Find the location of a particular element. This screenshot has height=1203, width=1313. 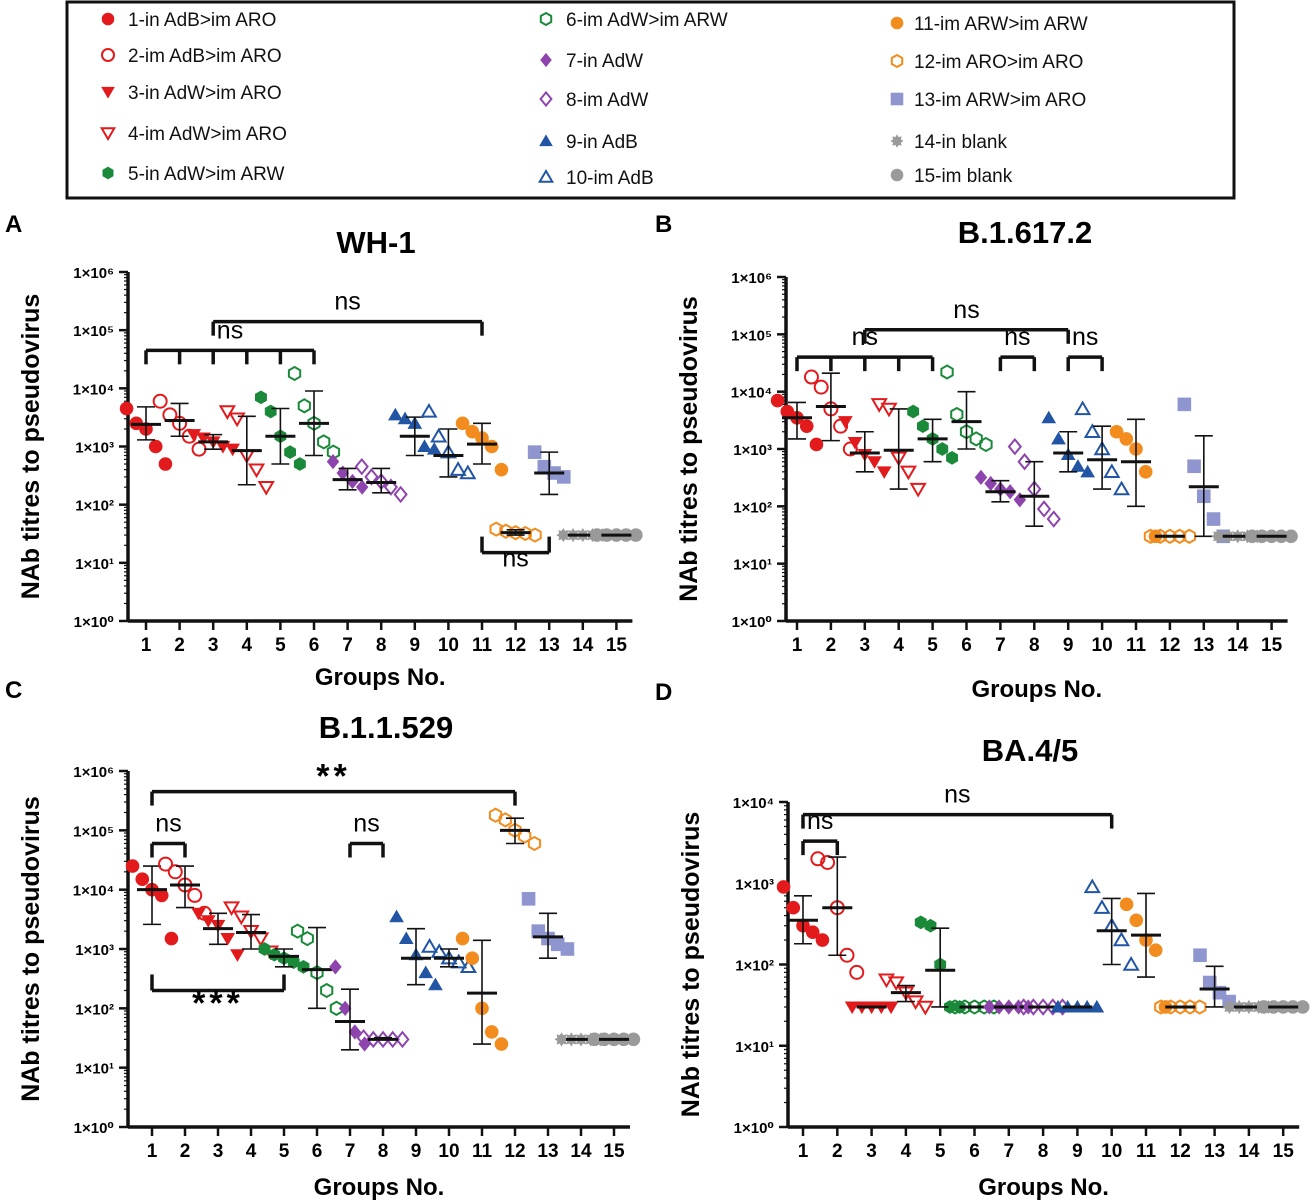

panel-letter: B is located at coordinates (663, 224).